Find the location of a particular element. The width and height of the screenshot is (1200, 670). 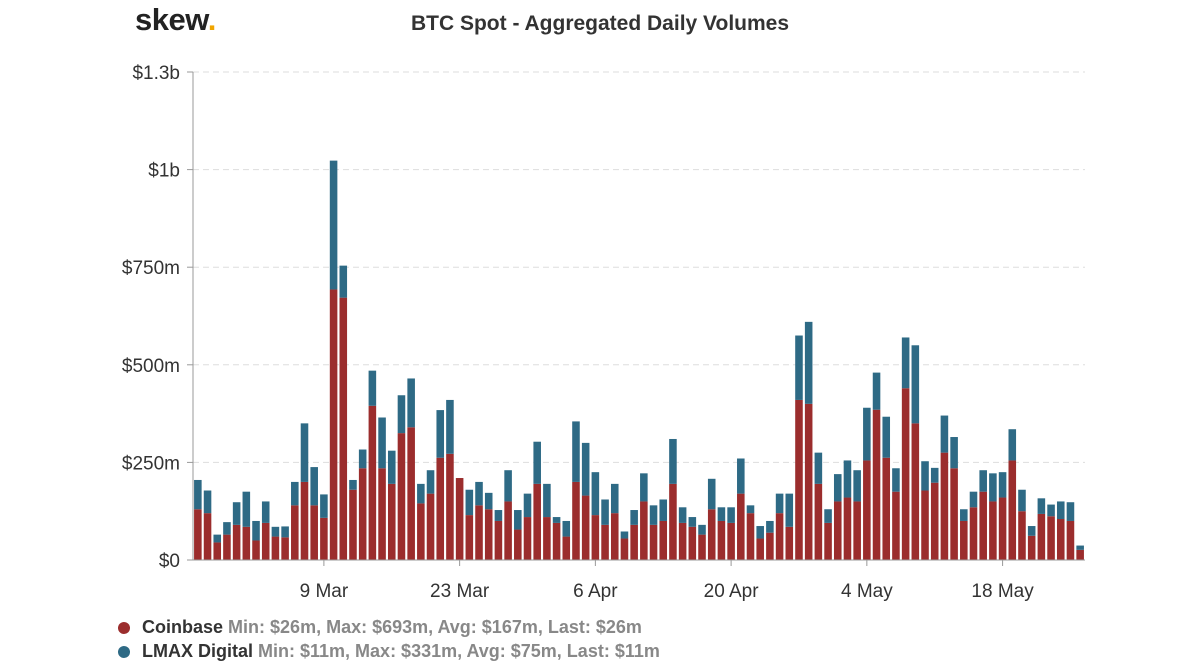

y-tick-label: $0 is located at coordinates (169, 561).